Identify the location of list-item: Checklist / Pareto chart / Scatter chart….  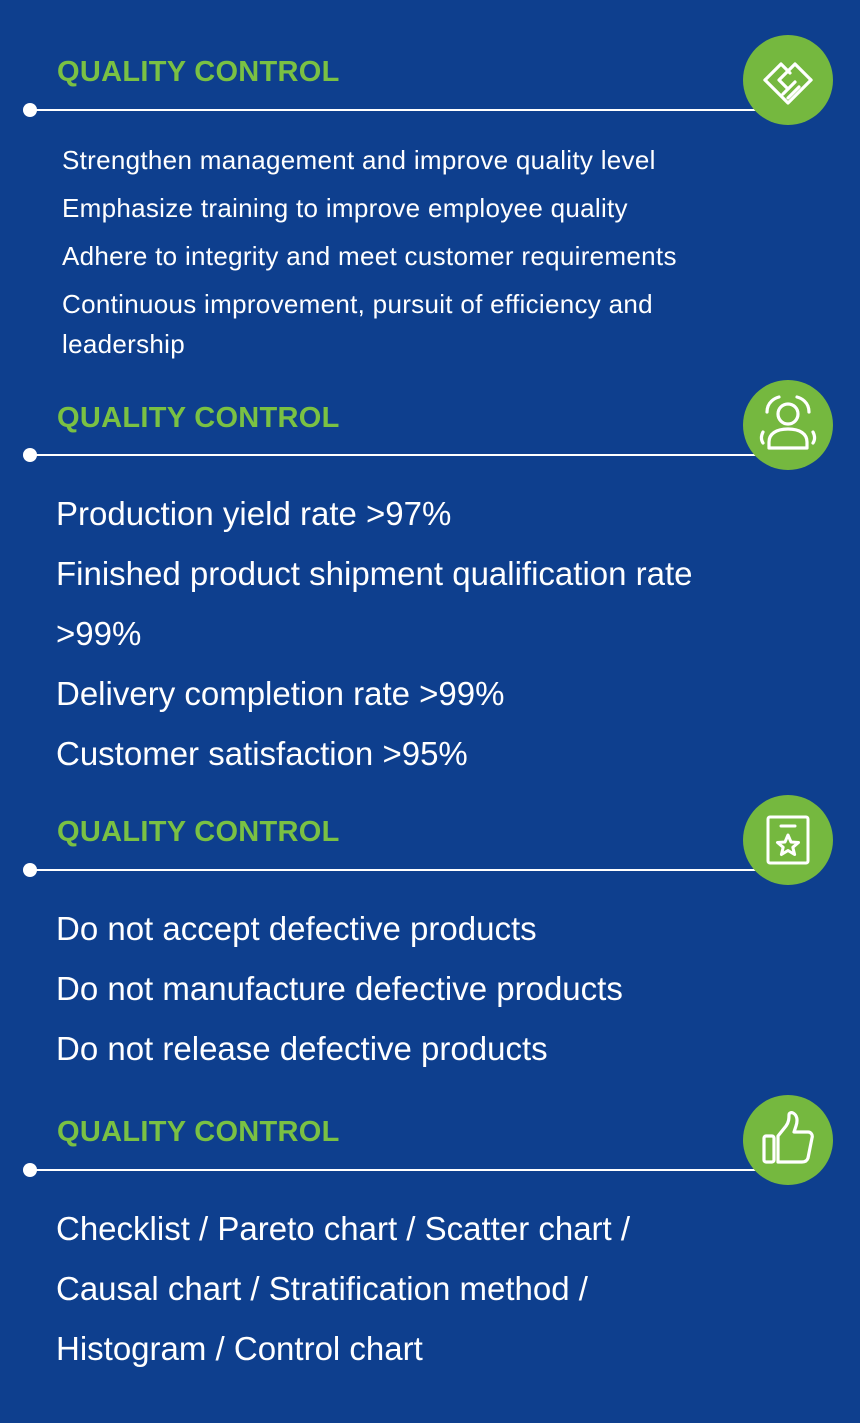
(343, 1228).